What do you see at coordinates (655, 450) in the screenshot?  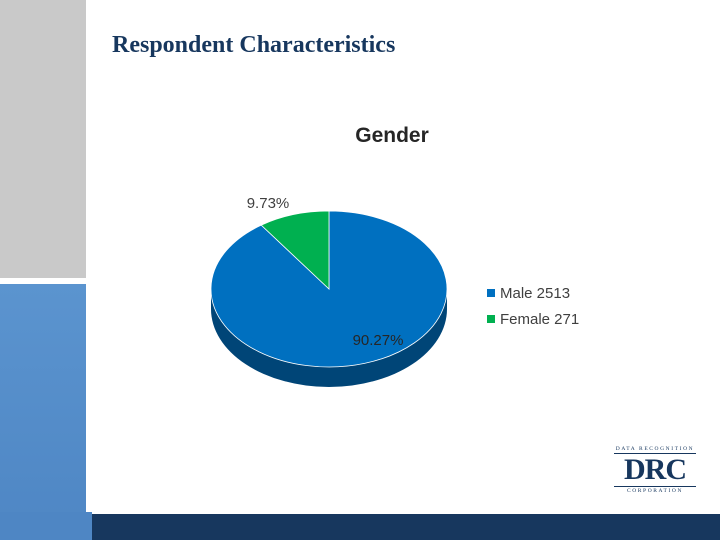 I see `logo-top-text: DATA RECOGNITION` at bounding box center [655, 450].